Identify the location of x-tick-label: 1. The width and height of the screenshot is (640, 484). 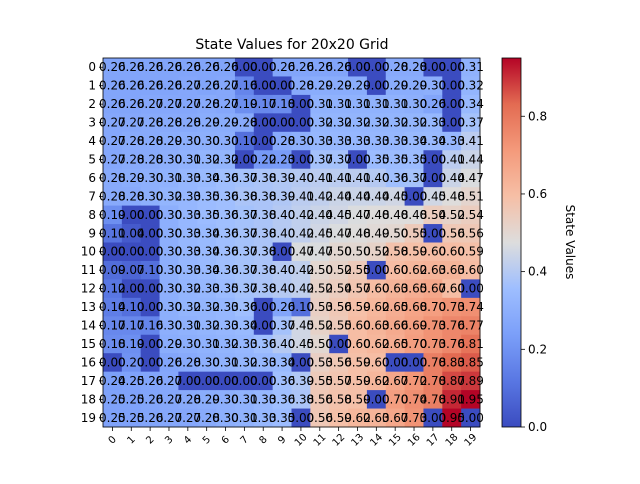
(131, 440).